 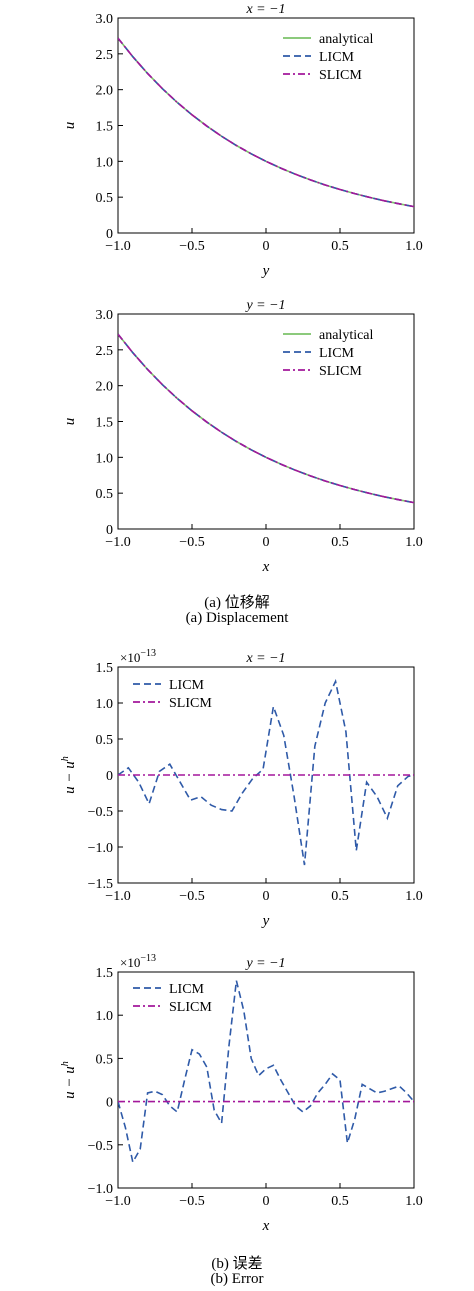 What do you see at coordinates (237, 1264) in the screenshot?
I see `caption-b-chinese: (b) 误差` at bounding box center [237, 1264].